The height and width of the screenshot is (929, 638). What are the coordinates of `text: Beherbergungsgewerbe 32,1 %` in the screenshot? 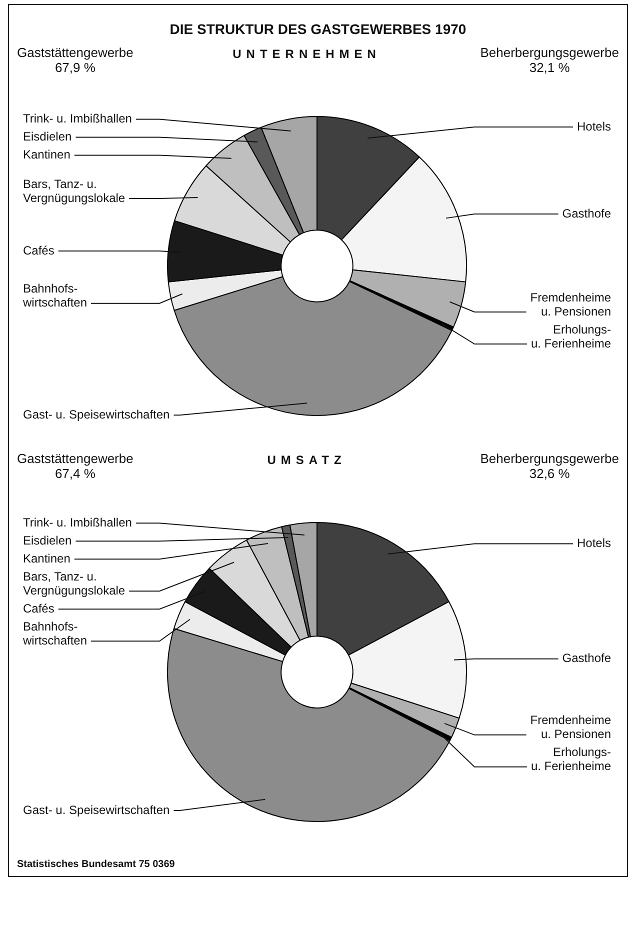 It's located at (549, 60).